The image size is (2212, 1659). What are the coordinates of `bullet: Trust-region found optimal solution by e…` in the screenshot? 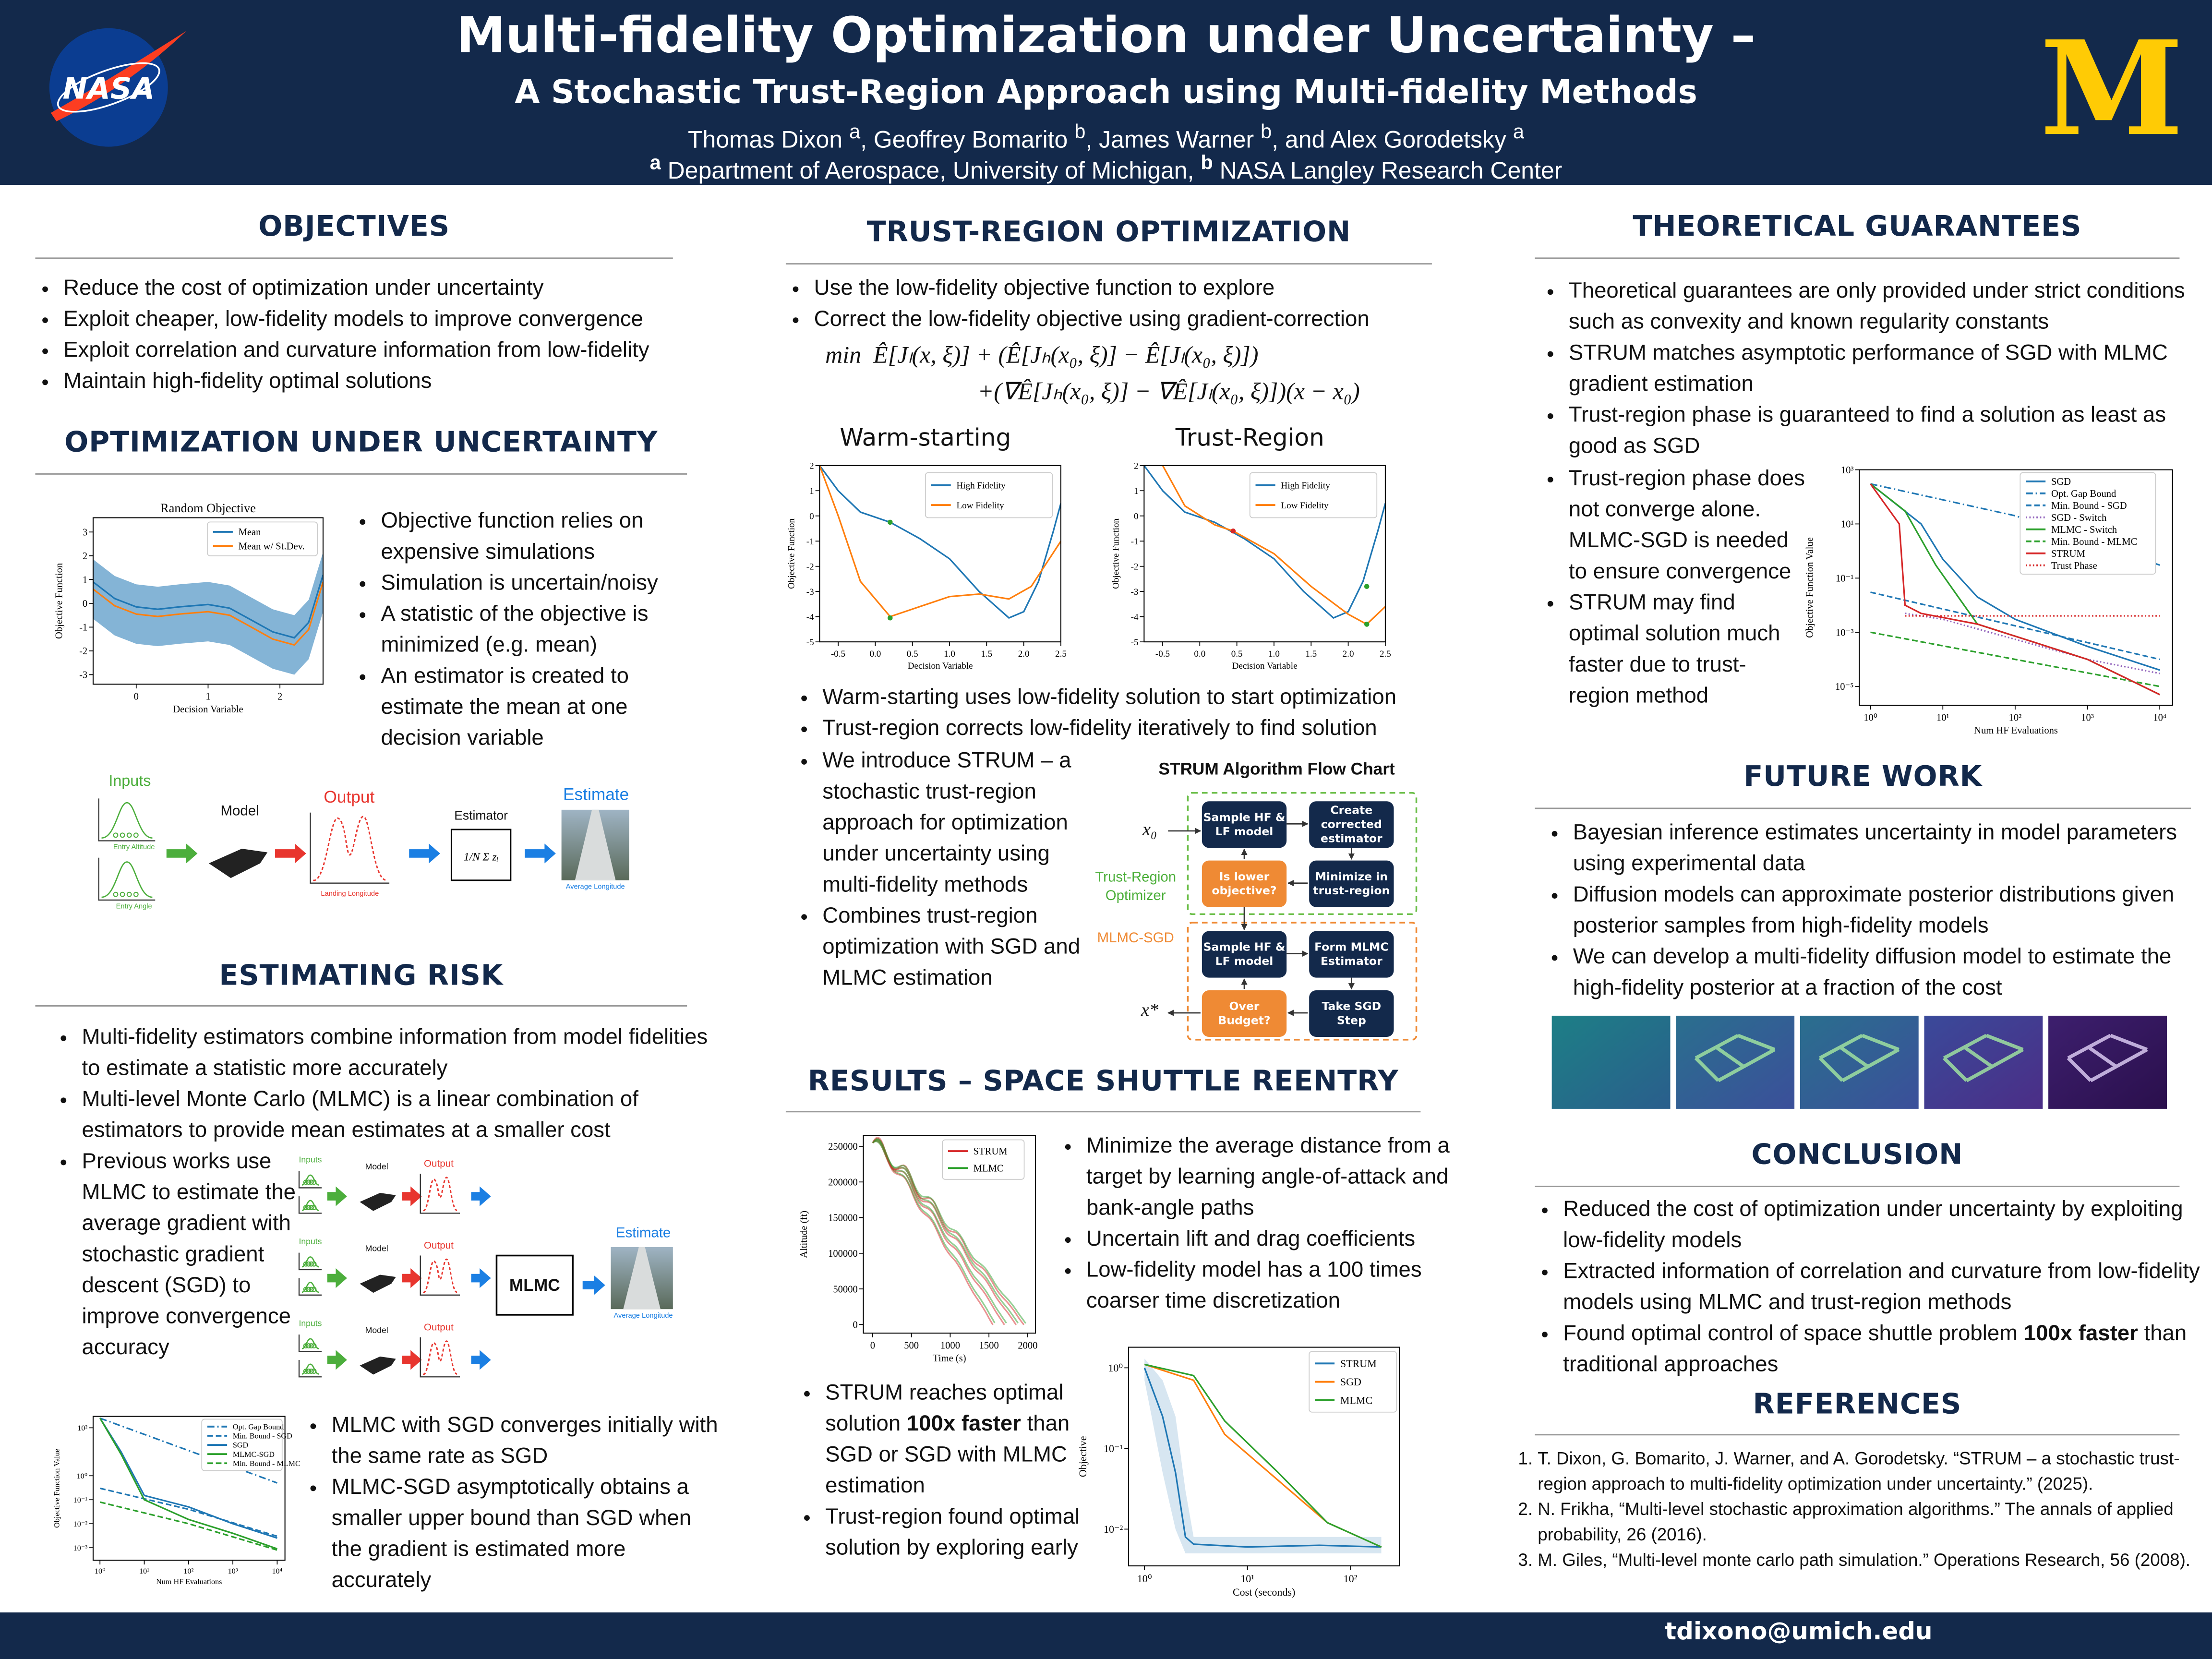 It's located at (962, 1534).